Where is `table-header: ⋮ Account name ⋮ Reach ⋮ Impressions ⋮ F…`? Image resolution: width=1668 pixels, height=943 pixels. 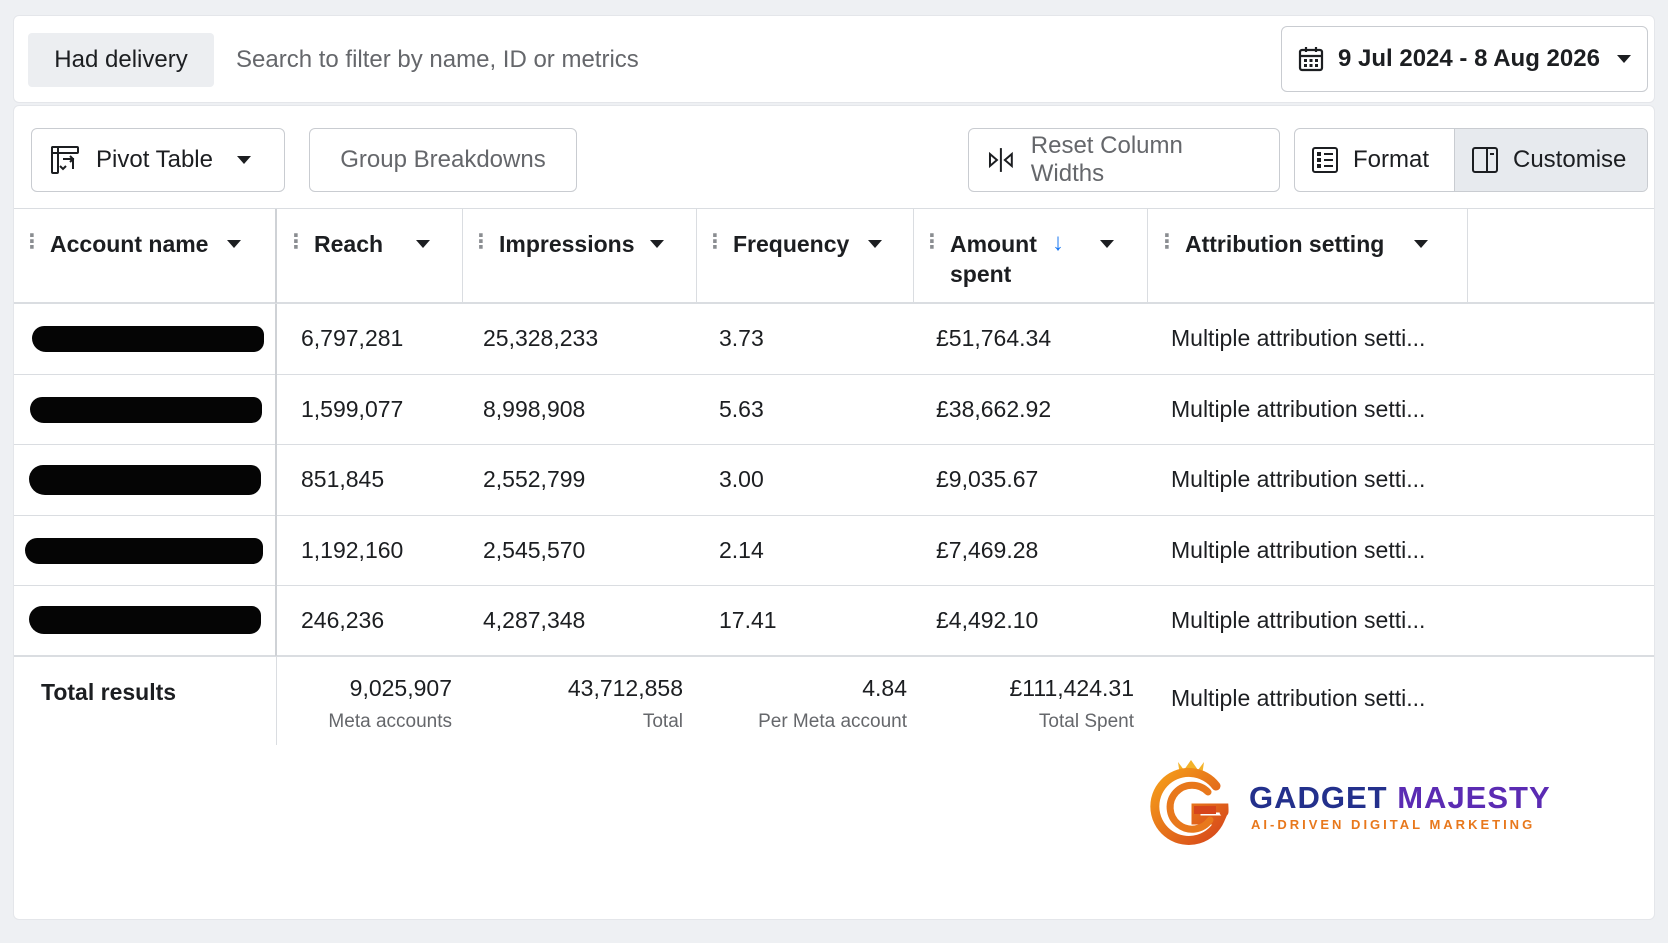 table-header: ⋮ Account name ⋮ Reach ⋮ Impressions ⋮ F… is located at coordinates (834, 256).